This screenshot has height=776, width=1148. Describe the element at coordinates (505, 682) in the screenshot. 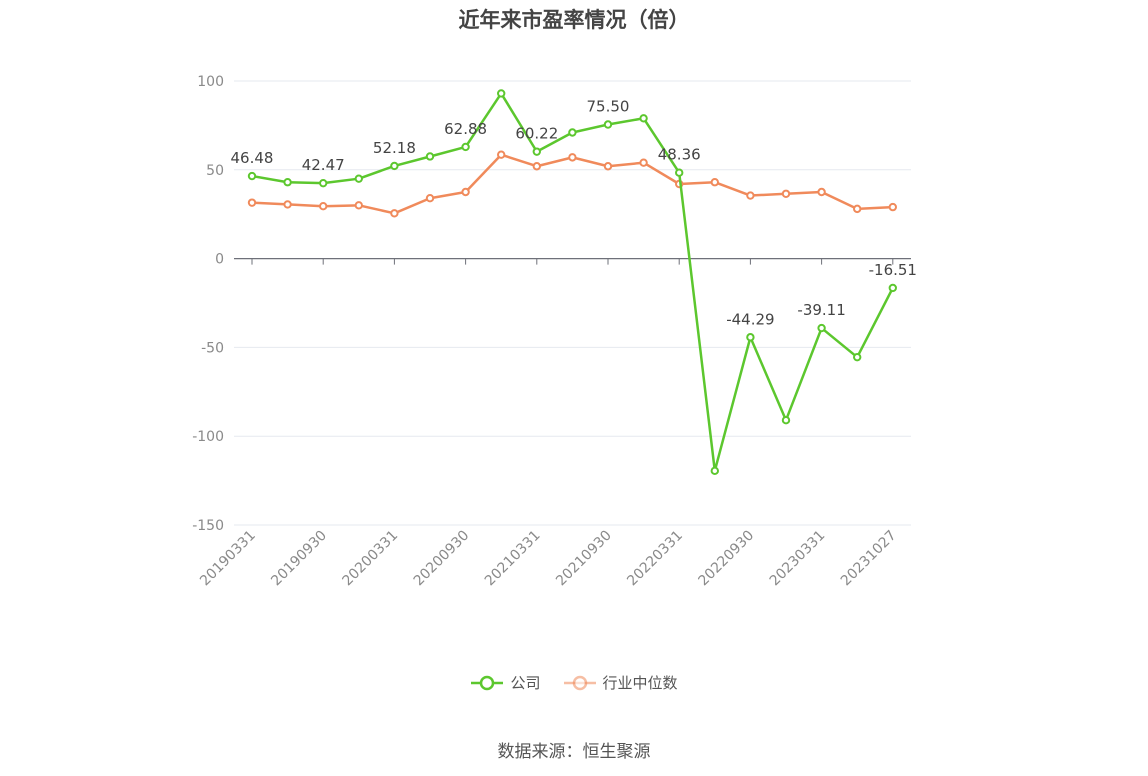

I see `legend-item-company: 公司` at that location.